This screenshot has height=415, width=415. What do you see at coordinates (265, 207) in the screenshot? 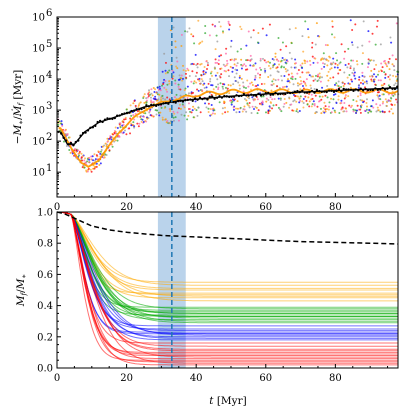
I see `top-x-tick-label: 60` at bounding box center [265, 207].